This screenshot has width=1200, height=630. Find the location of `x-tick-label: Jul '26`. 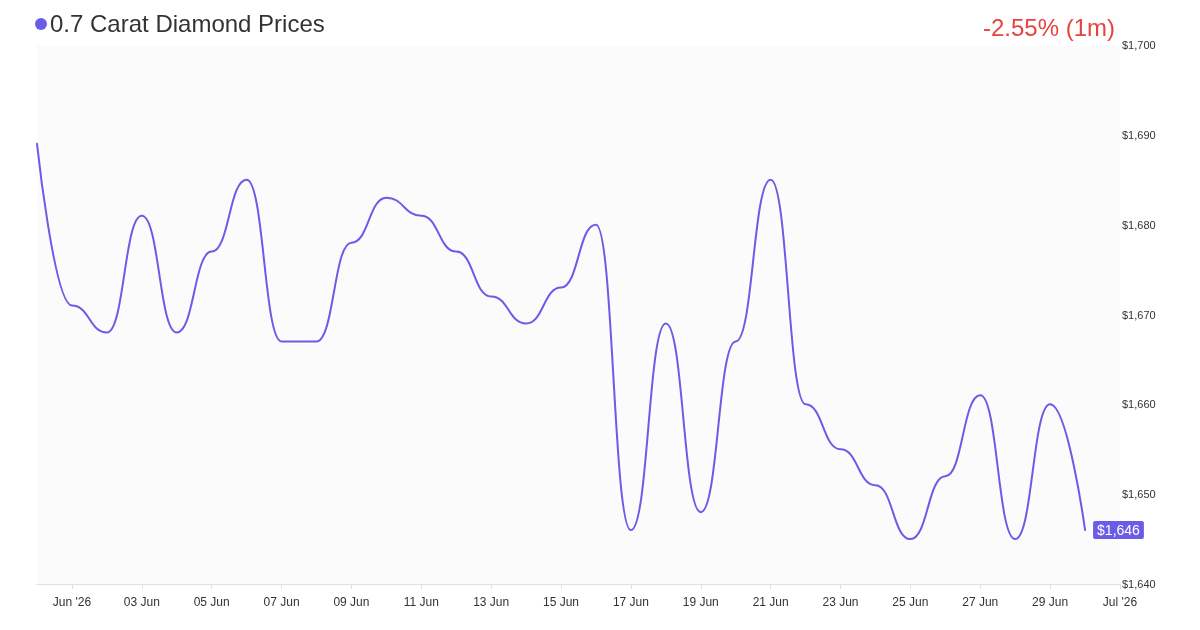

x-tick-label: Jul '26 is located at coordinates (1120, 602).